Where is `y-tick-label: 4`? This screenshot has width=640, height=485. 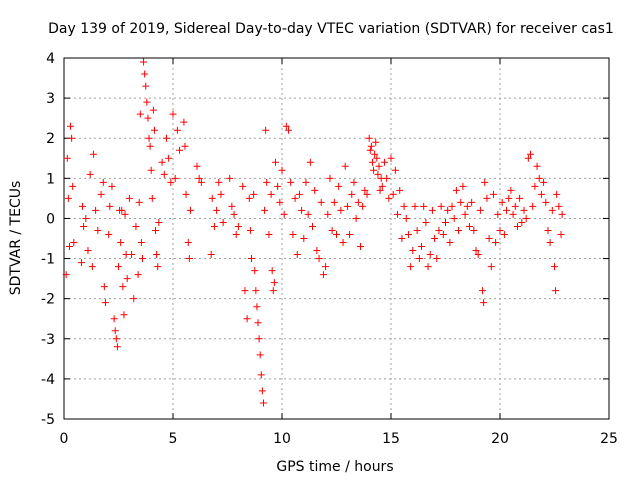
y-tick-label: 4 is located at coordinates (50, 59).